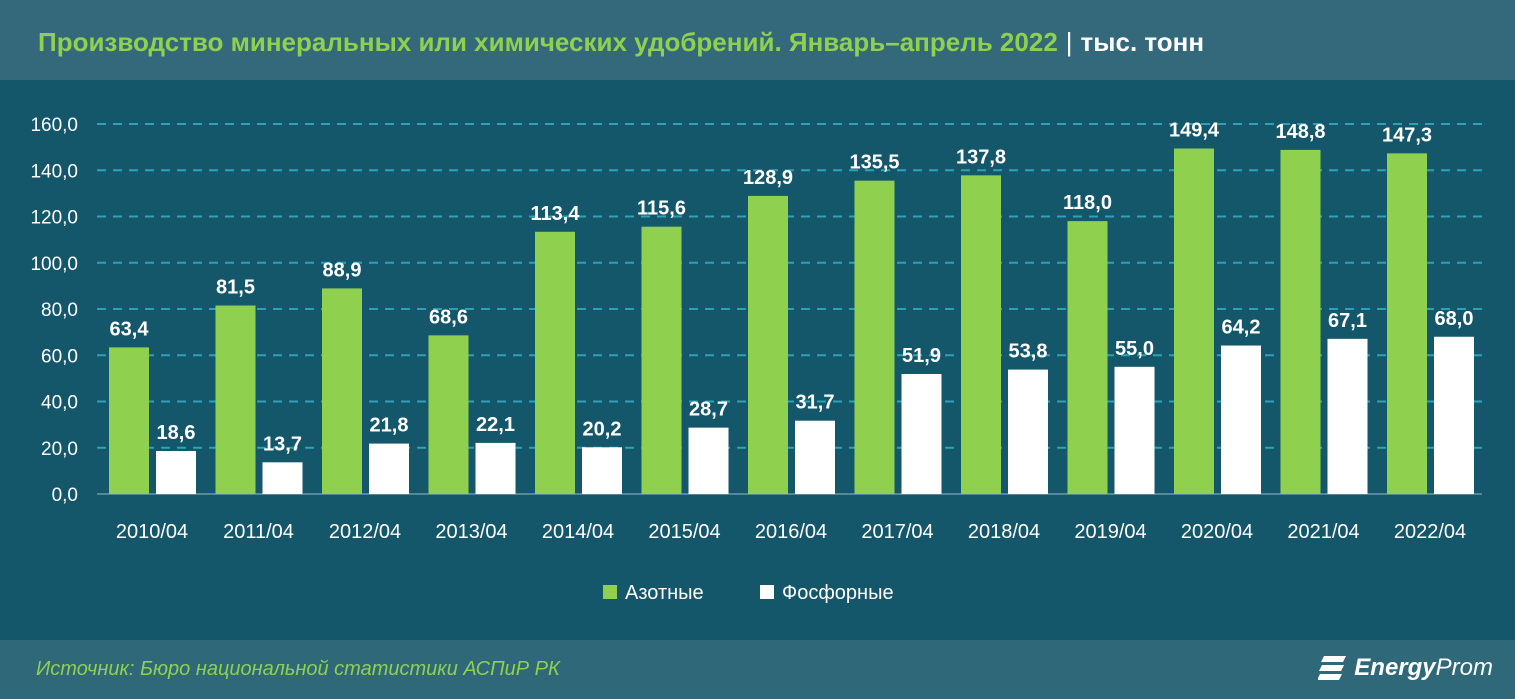 This screenshot has height=699, width=1515. Describe the element at coordinates (768, 178) in the screenshot. I see `data-label: 128,9` at that location.